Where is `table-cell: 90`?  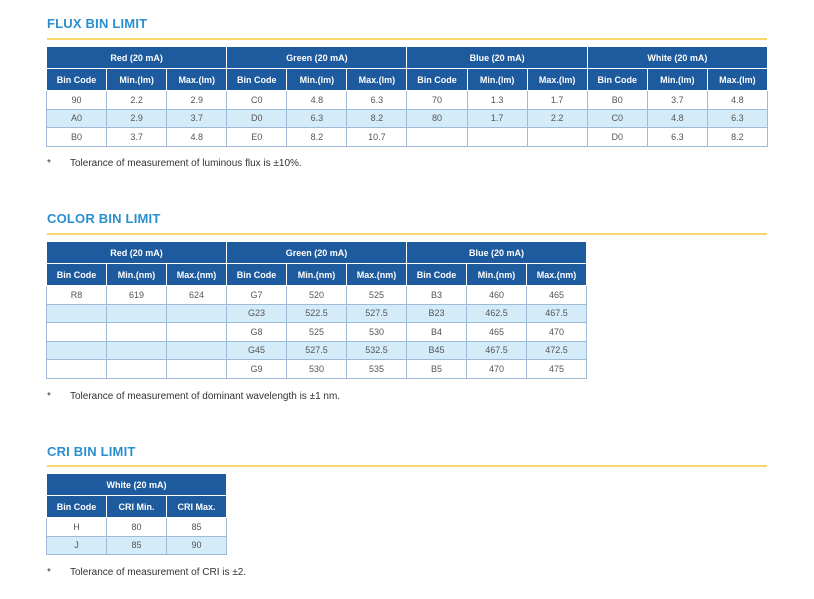
table-cell: 90 is located at coordinates (196, 545).